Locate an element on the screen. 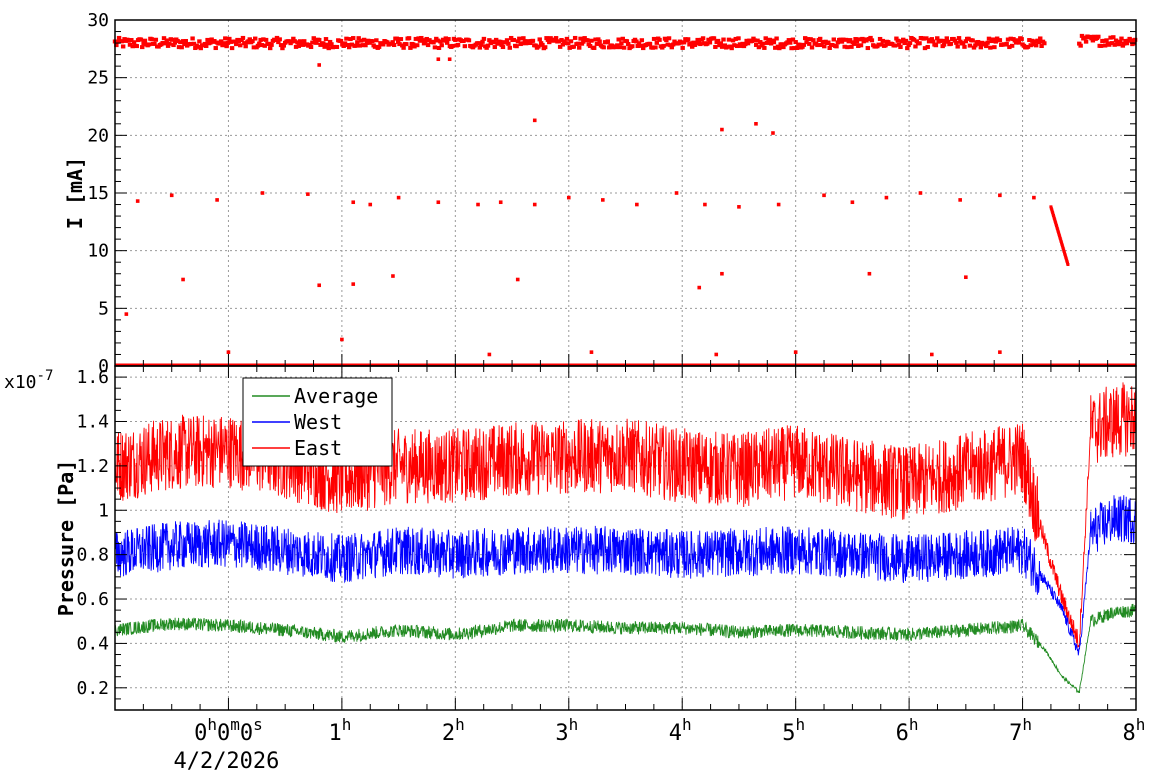 The width and height of the screenshot is (1158, 782). pressure-multiplier-label: x10-7 is located at coordinates (28, 380).